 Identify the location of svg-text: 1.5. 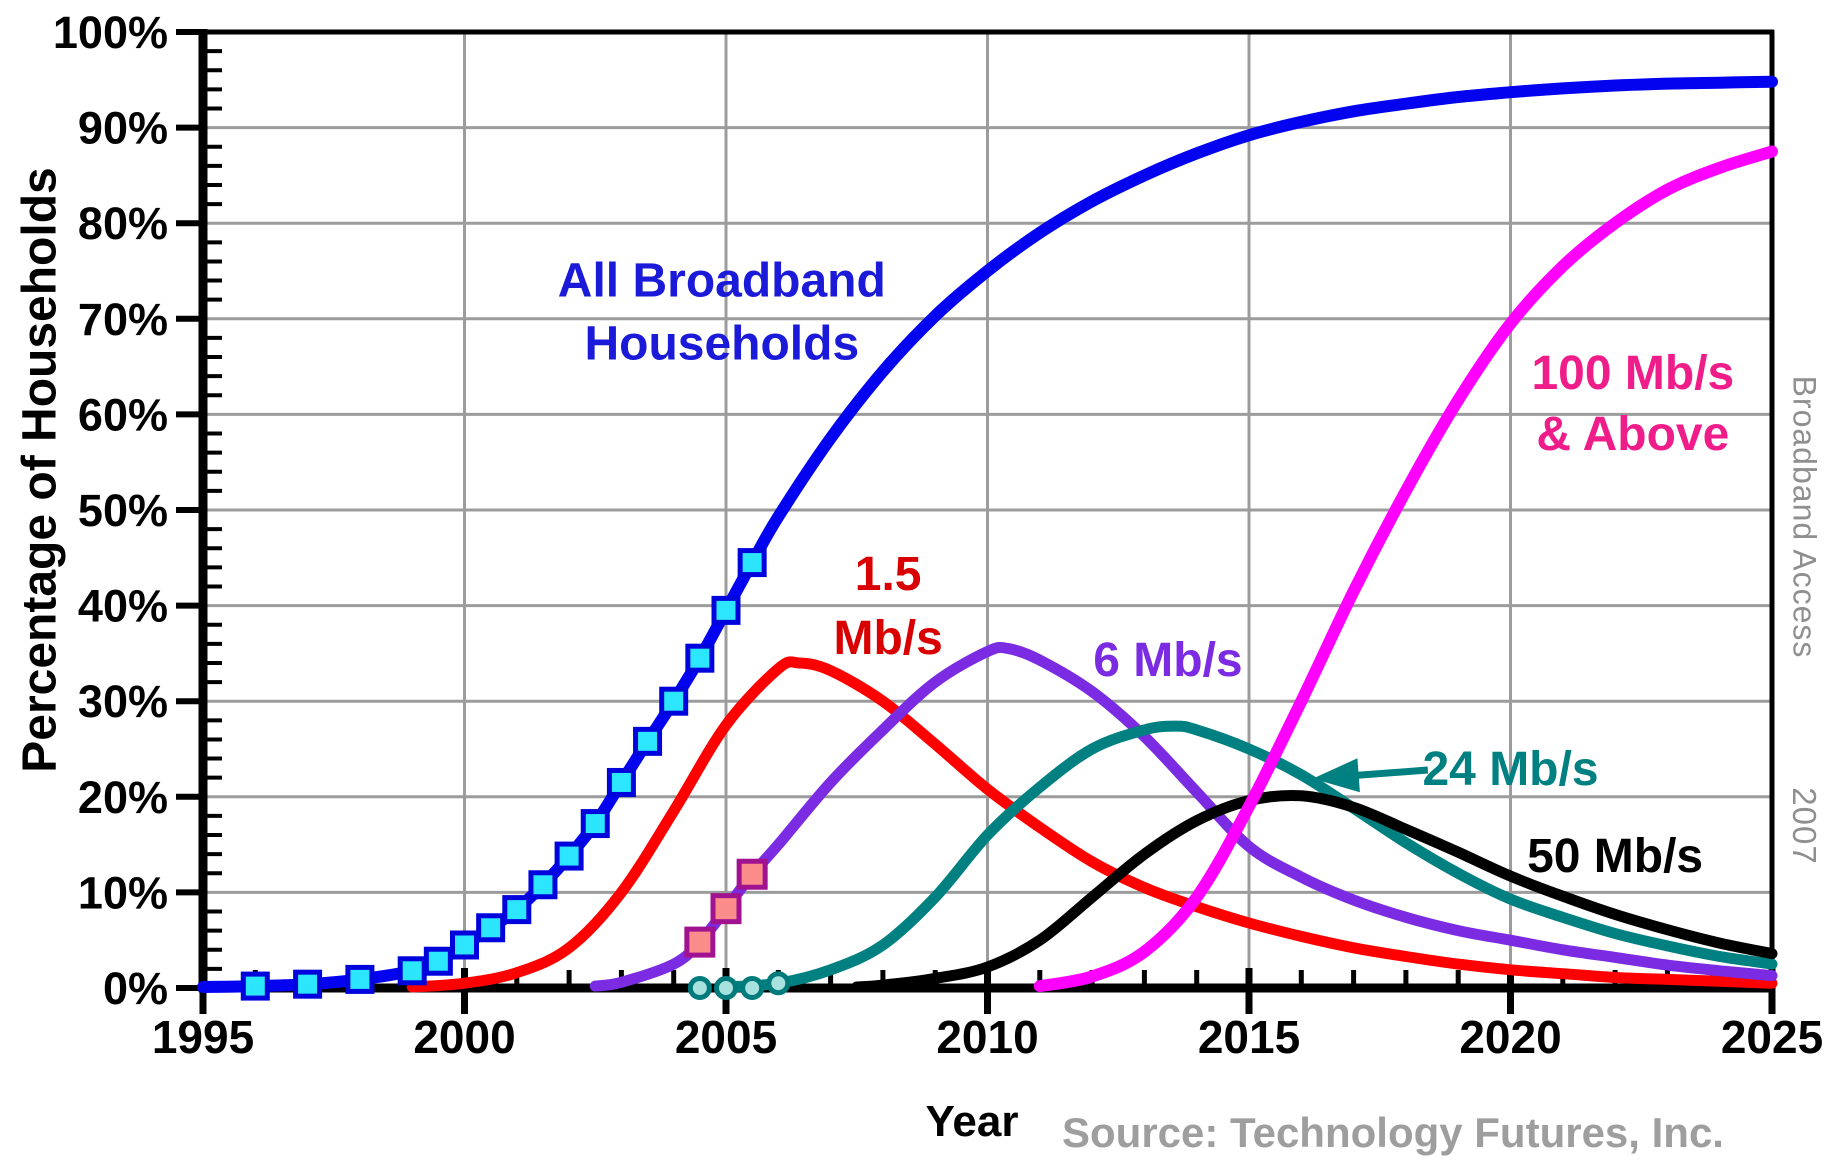
(888, 574).